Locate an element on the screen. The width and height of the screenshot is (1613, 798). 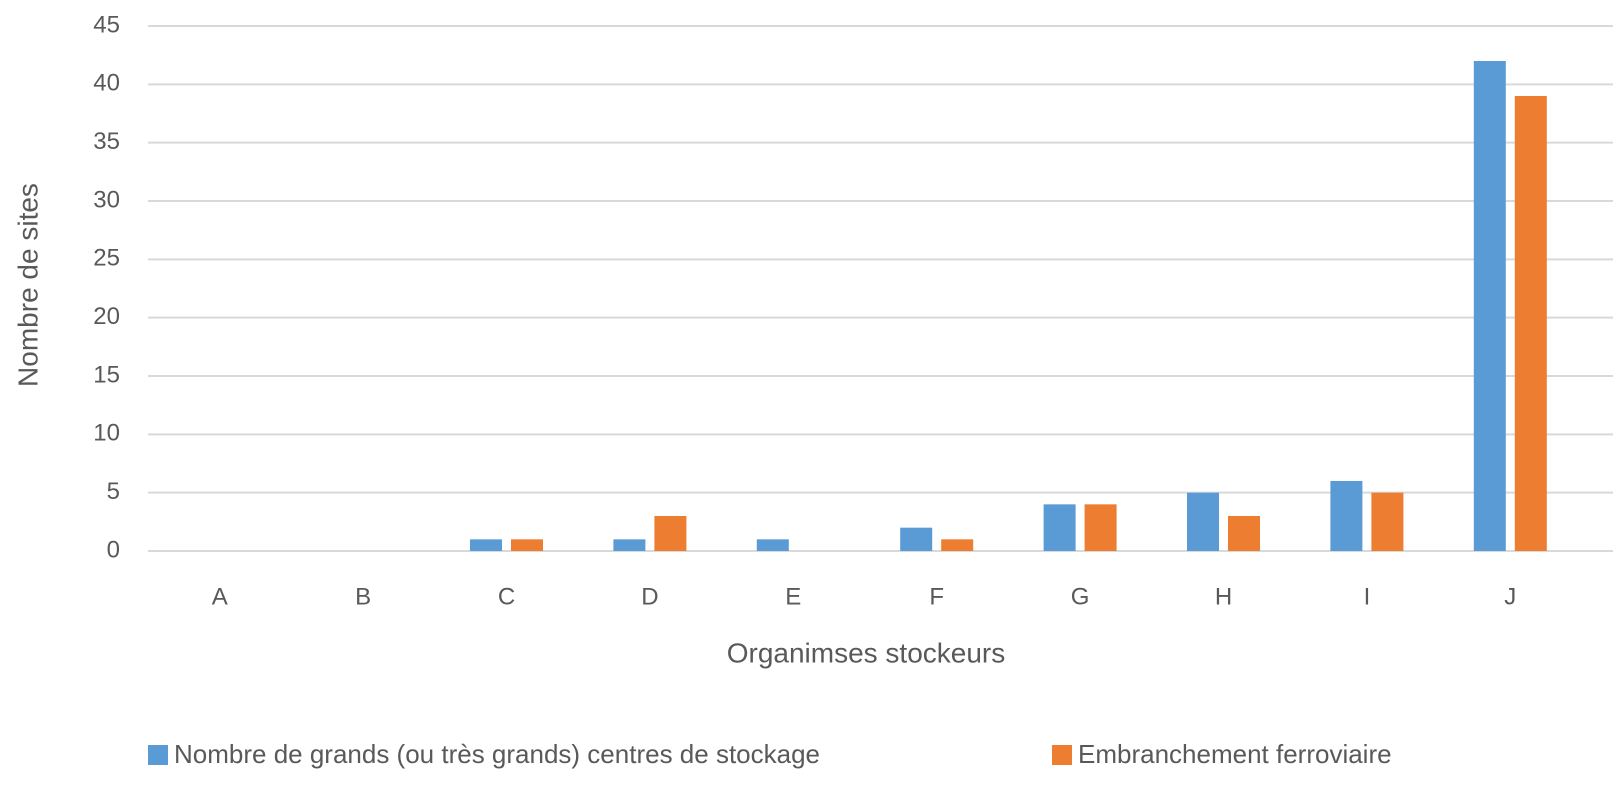
y-tick-label: 25 is located at coordinates (106, 258).